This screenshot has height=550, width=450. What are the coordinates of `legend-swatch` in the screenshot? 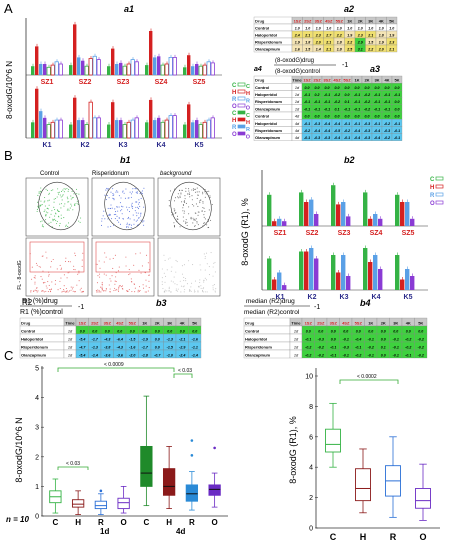 It's located at (241, 119).